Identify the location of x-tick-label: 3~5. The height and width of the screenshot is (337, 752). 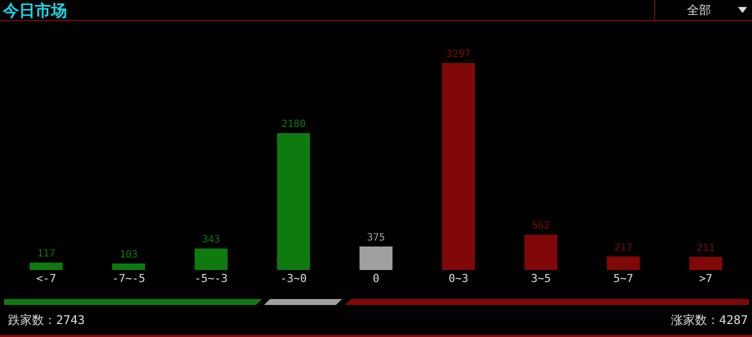
(540, 278).